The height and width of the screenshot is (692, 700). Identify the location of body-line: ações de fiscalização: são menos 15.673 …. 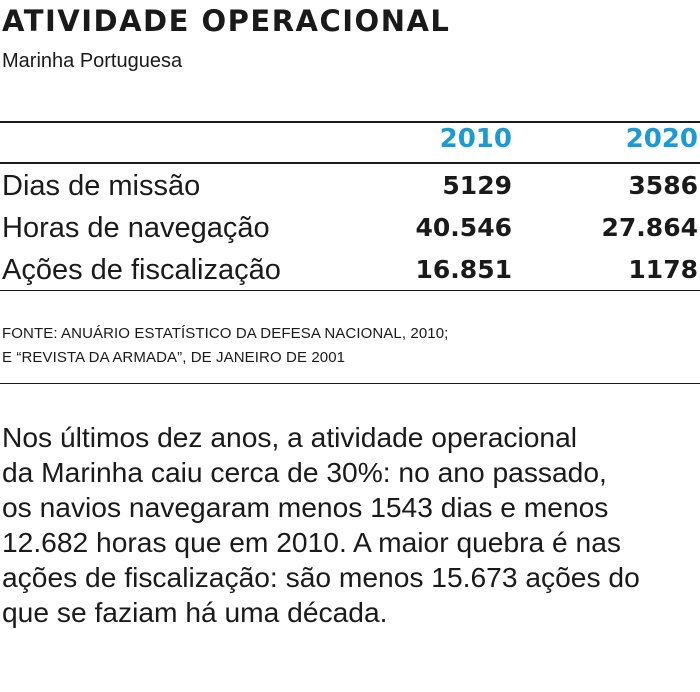
(321, 577).